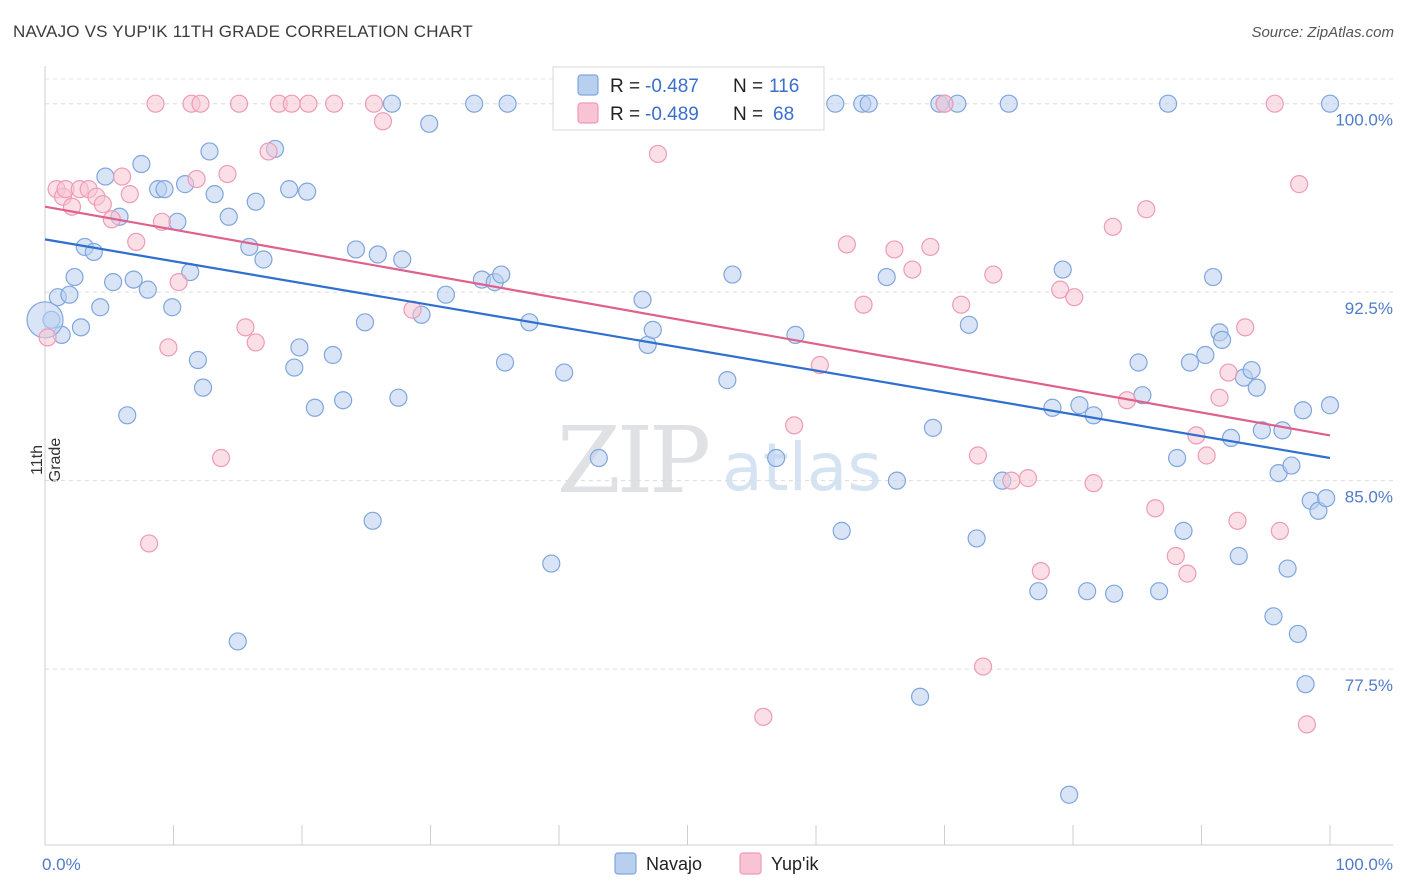  What do you see at coordinates (672, 86) in the screenshot?
I see `legend-r-value-navajo: -0.487` at bounding box center [672, 86].